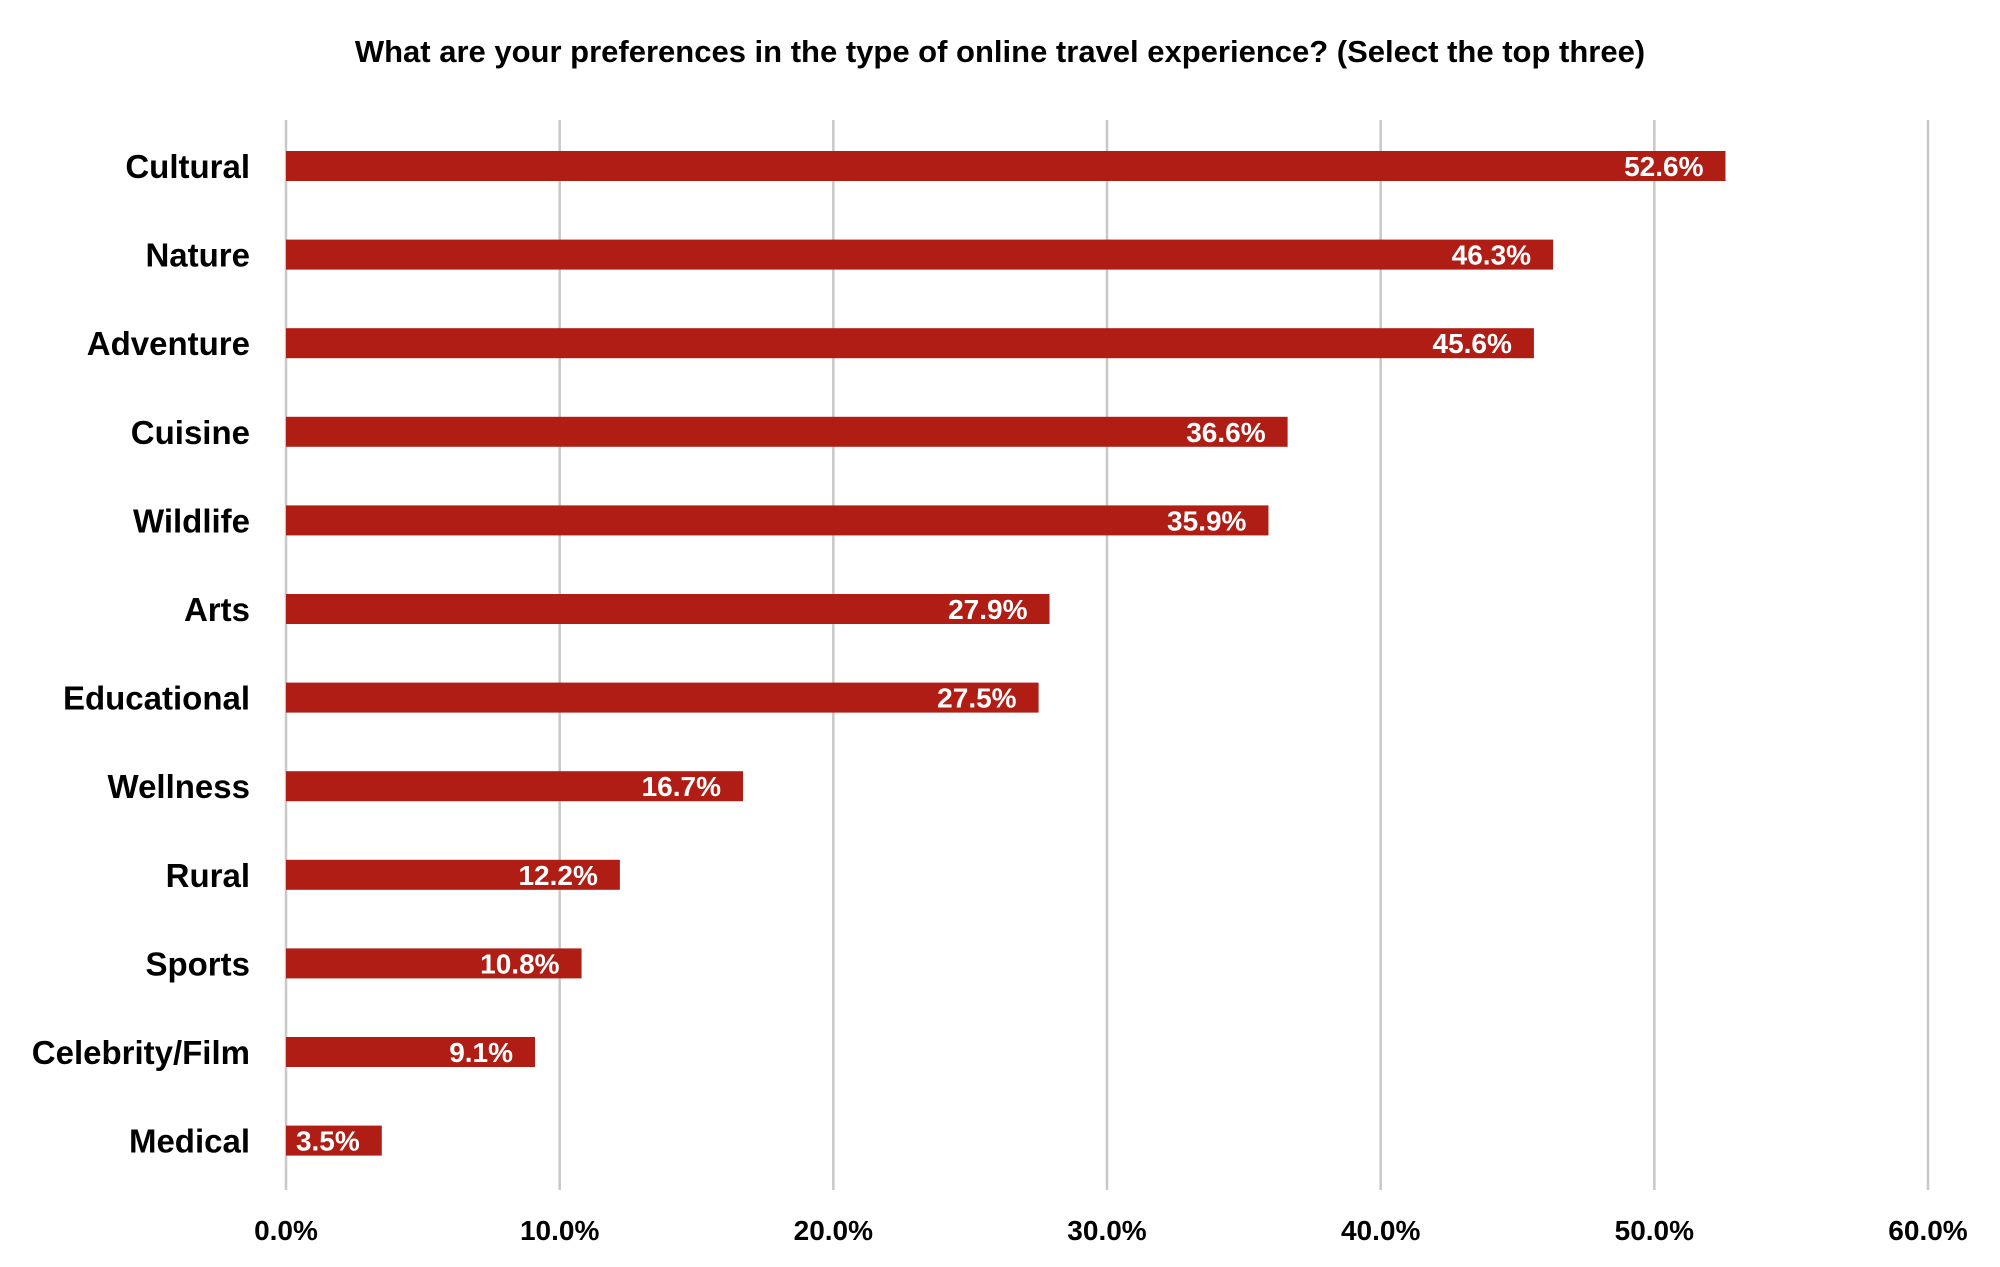 Image resolution: width=2000 pixels, height=1267 pixels. What do you see at coordinates (1206, 520) in the screenshot?
I see `data-label: 35.9%` at bounding box center [1206, 520].